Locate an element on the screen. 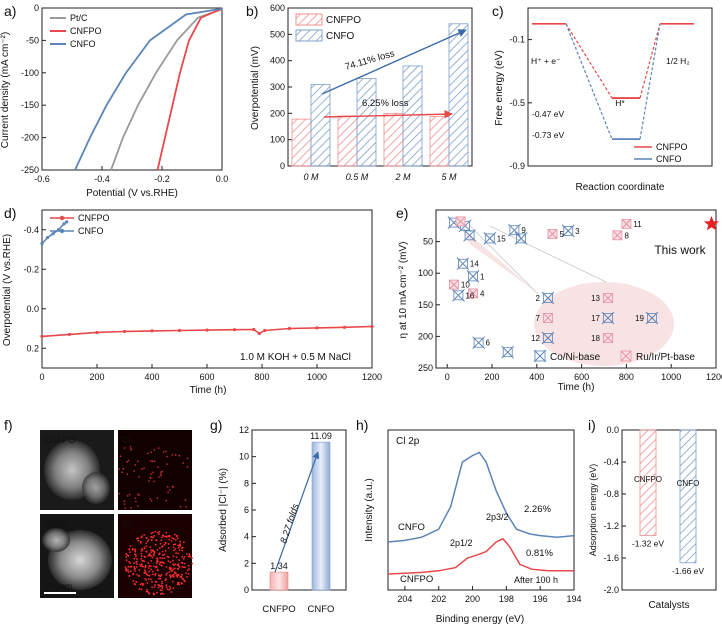 This screenshot has height=630, width=722. panel-i-bar-cnfo is located at coordinates (688, 496).